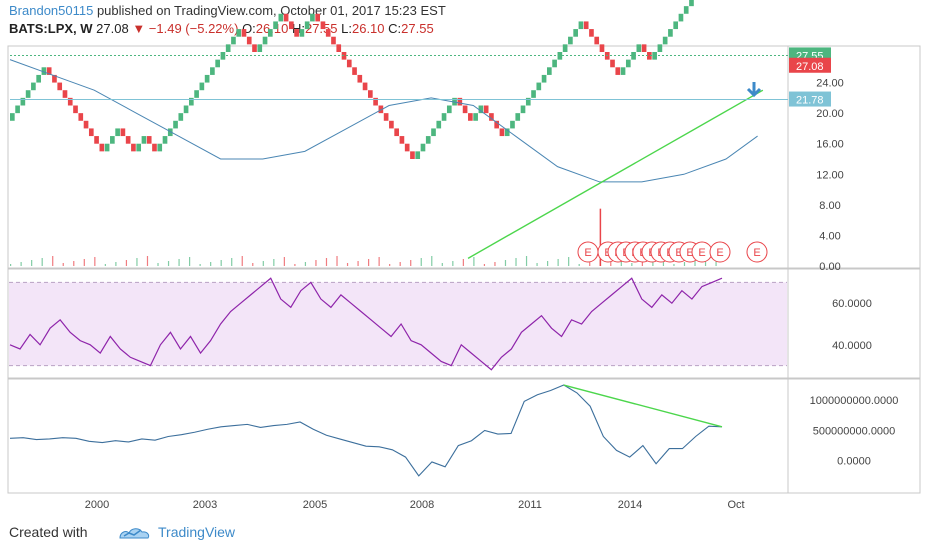 The width and height of the screenshot is (932, 550). What do you see at coordinates (735, 505) in the screenshot?
I see `x-tick-label: Oct` at bounding box center [735, 505].